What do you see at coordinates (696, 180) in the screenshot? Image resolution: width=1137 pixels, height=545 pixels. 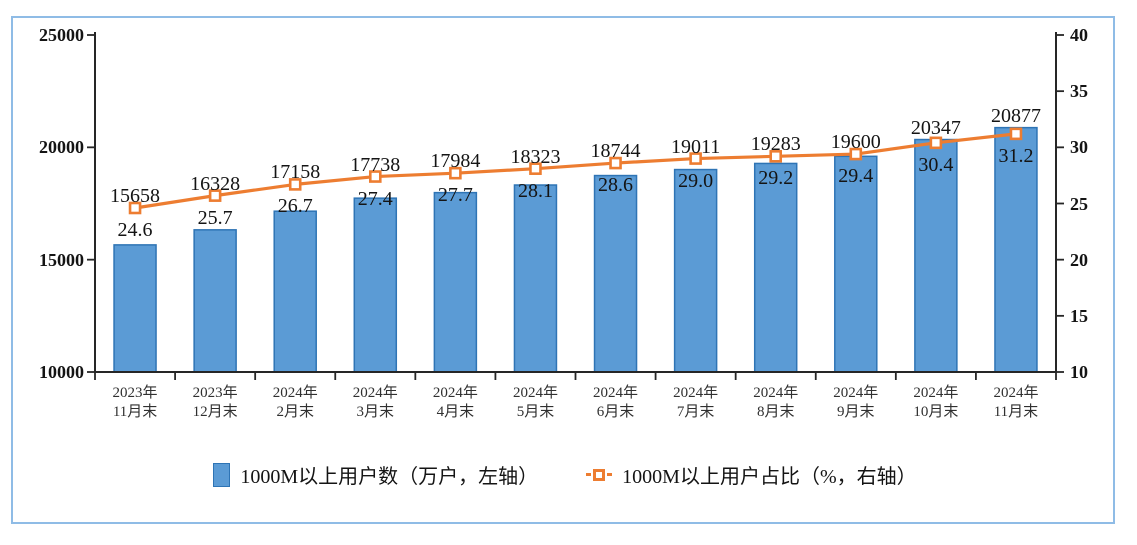 I see `line-value-label: 29.0` at bounding box center [696, 180].